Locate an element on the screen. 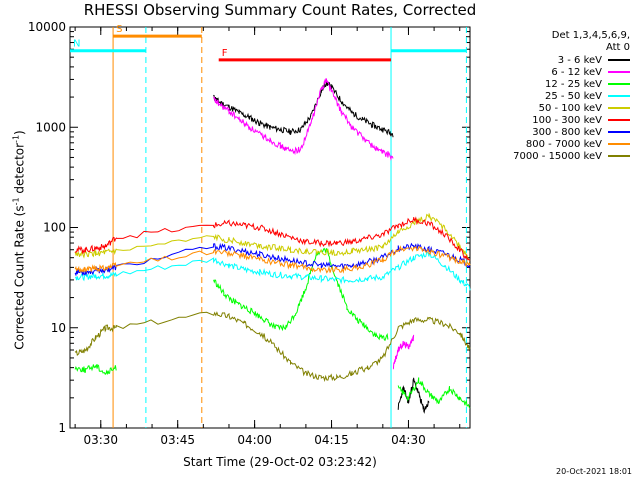  x-axis-label: Start Time (29-Oct-02 03:23:42) is located at coordinates (280, 462).